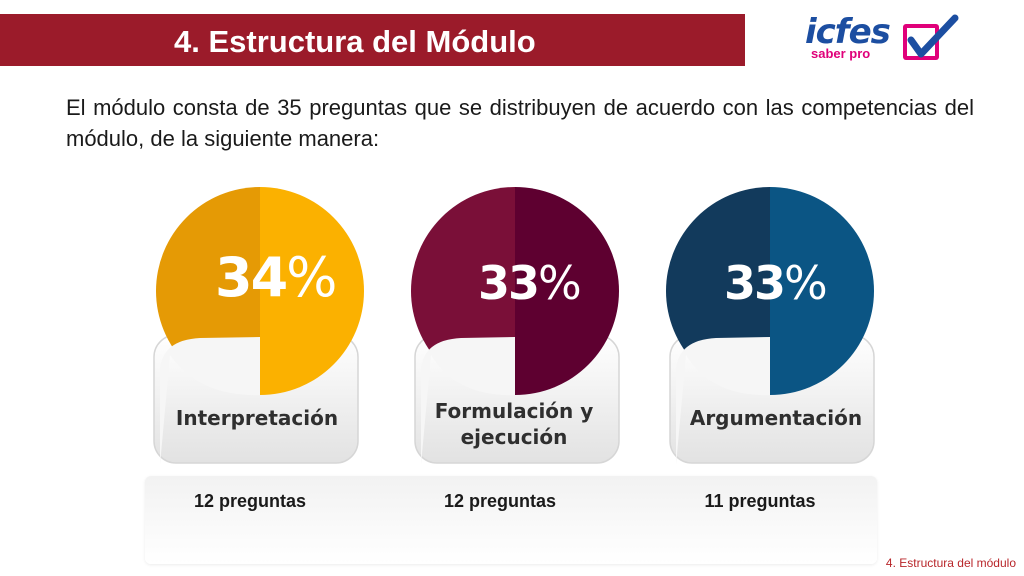 The width and height of the screenshot is (1024, 576). I want to click on title-bar, so click(372, 40).